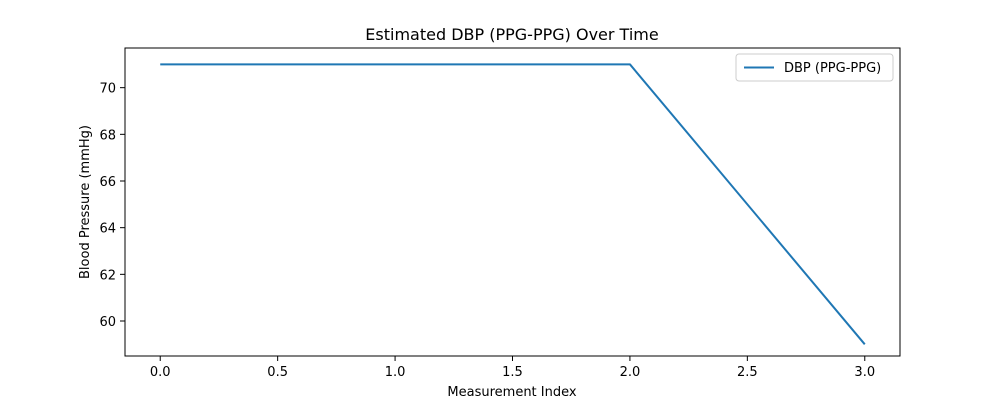 The height and width of the screenshot is (400, 1000). What do you see at coordinates (747, 372) in the screenshot?
I see `x-tick-label: 2.5` at bounding box center [747, 372].